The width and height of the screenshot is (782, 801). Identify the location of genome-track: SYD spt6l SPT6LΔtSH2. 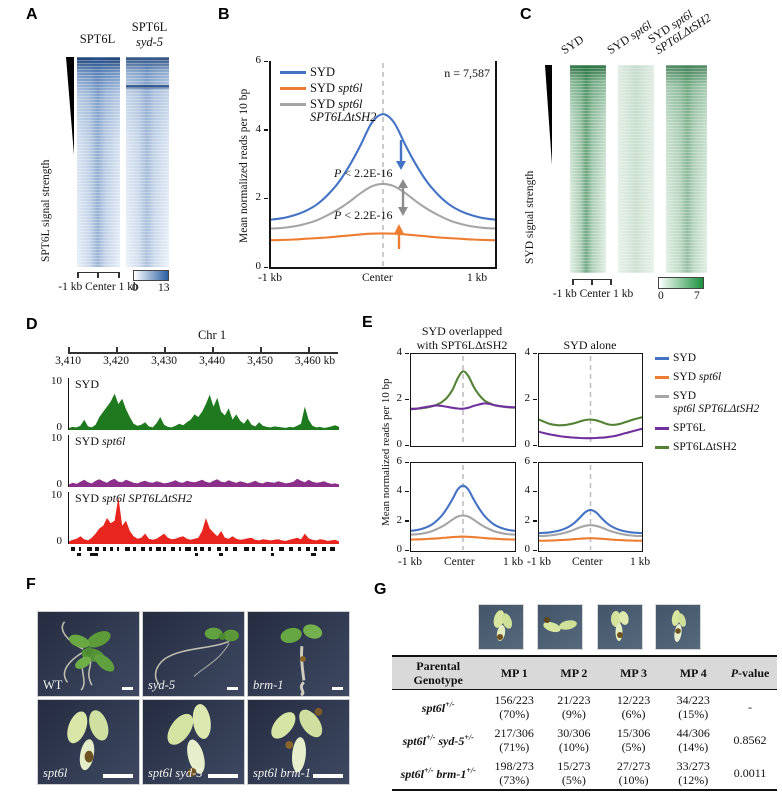
(203, 517).